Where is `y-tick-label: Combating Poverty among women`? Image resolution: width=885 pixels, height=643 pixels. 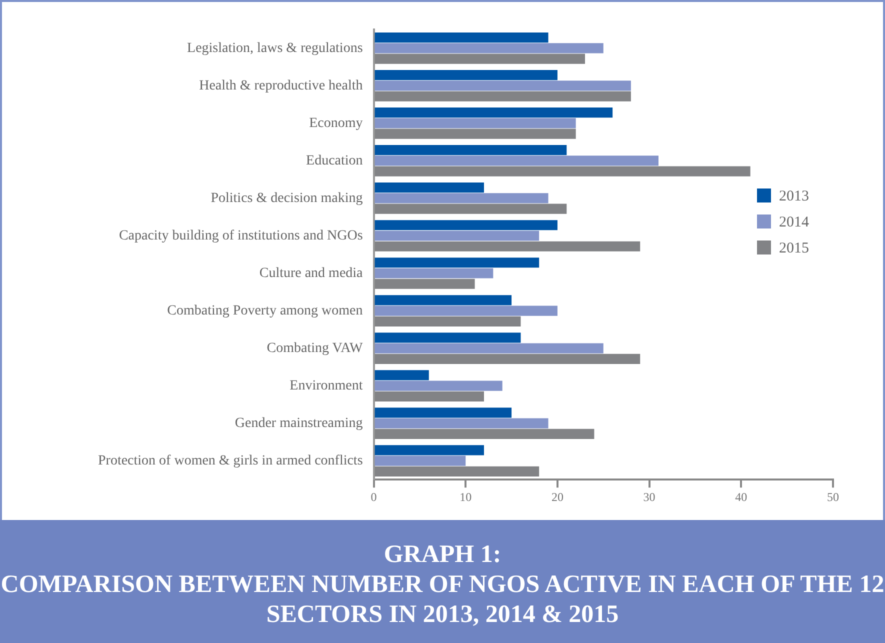 y-tick-label: Combating Poverty among women is located at coordinates (265, 310).